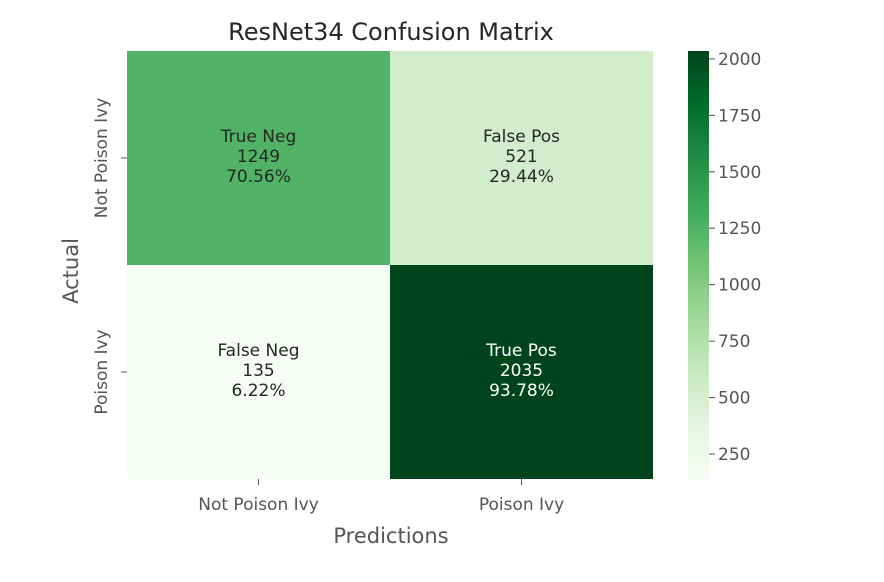 The image size is (884, 582). I want to click on cell-value-text: 135, so click(258, 371).